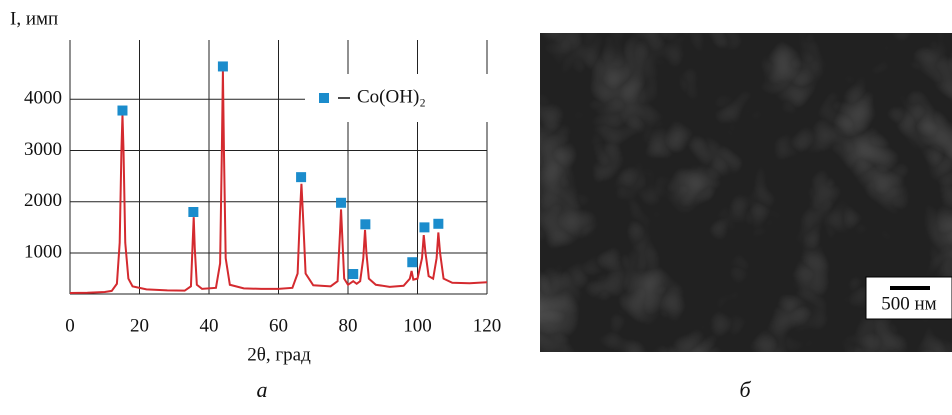  What do you see at coordinates (908, 303) in the screenshot?
I see `scale-bar-label: 500 нм` at bounding box center [908, 303].